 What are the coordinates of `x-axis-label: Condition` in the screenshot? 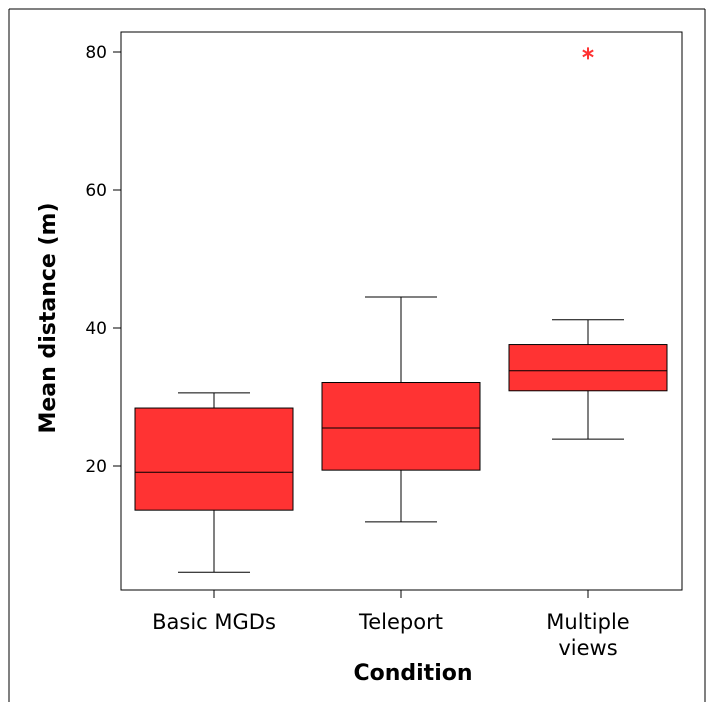 It's located at (412, 673).